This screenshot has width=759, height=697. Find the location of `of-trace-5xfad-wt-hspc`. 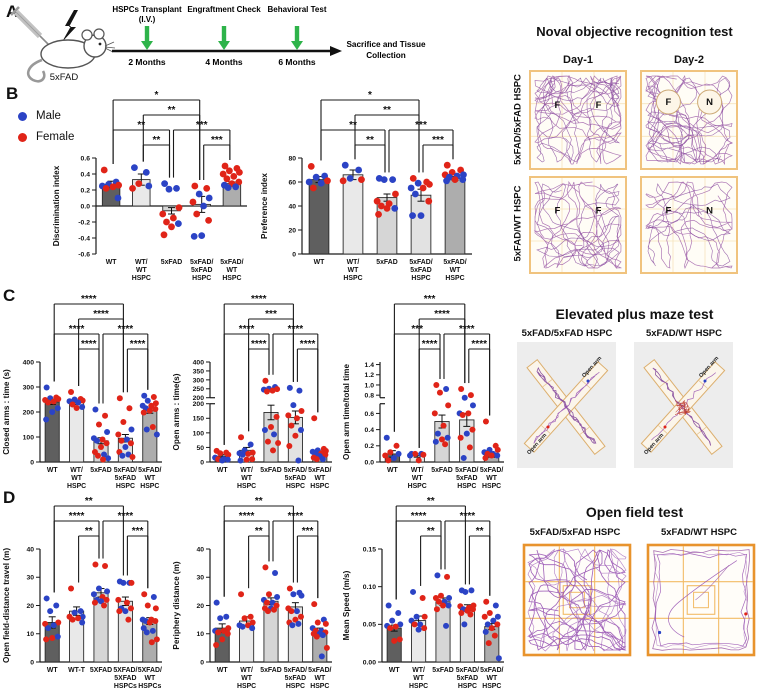

of-trace-5xfad-wt-hspc is located at coordinates (701, 600).